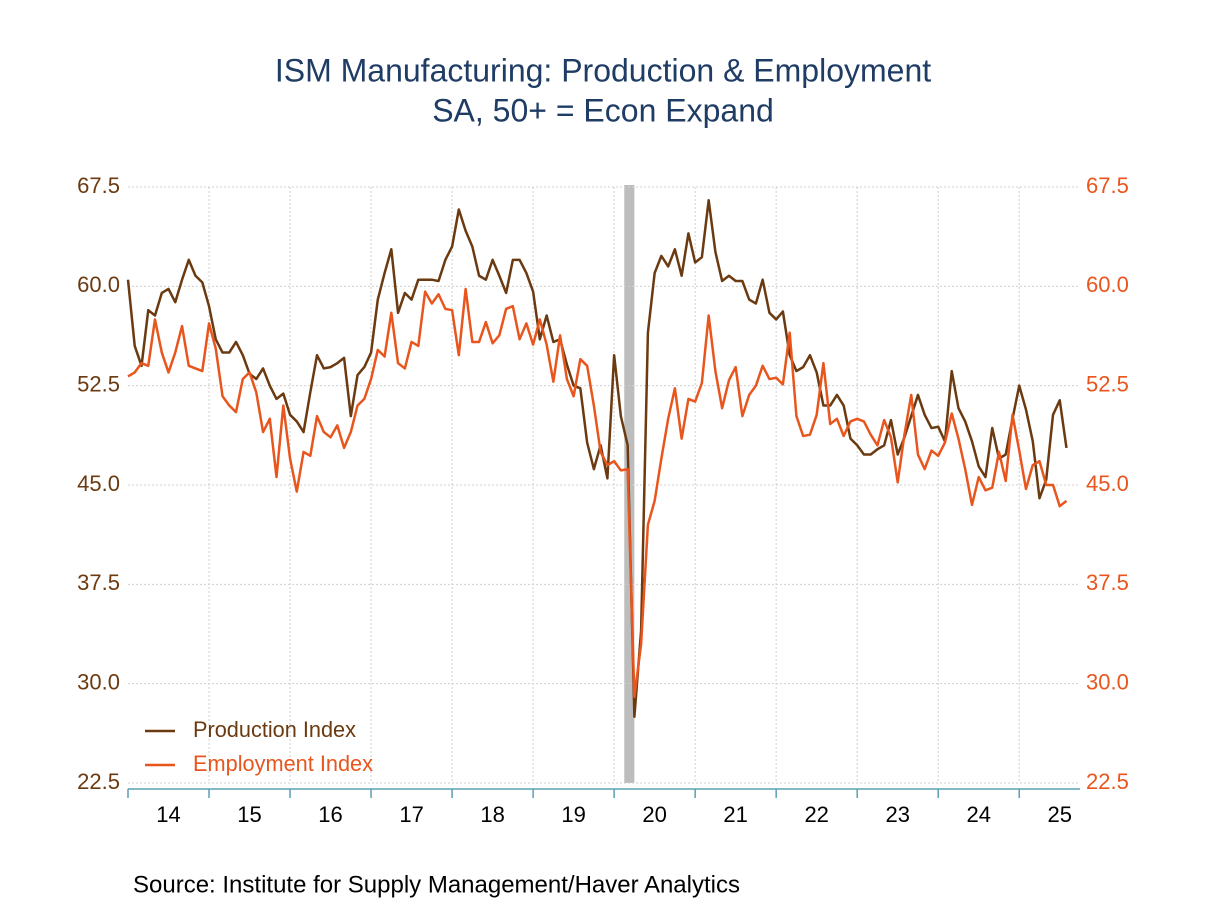  What do you see at coordinates (249, 814) in the screenshot?
I see `x-tick-label: 15` at bounding box center [249, 814].